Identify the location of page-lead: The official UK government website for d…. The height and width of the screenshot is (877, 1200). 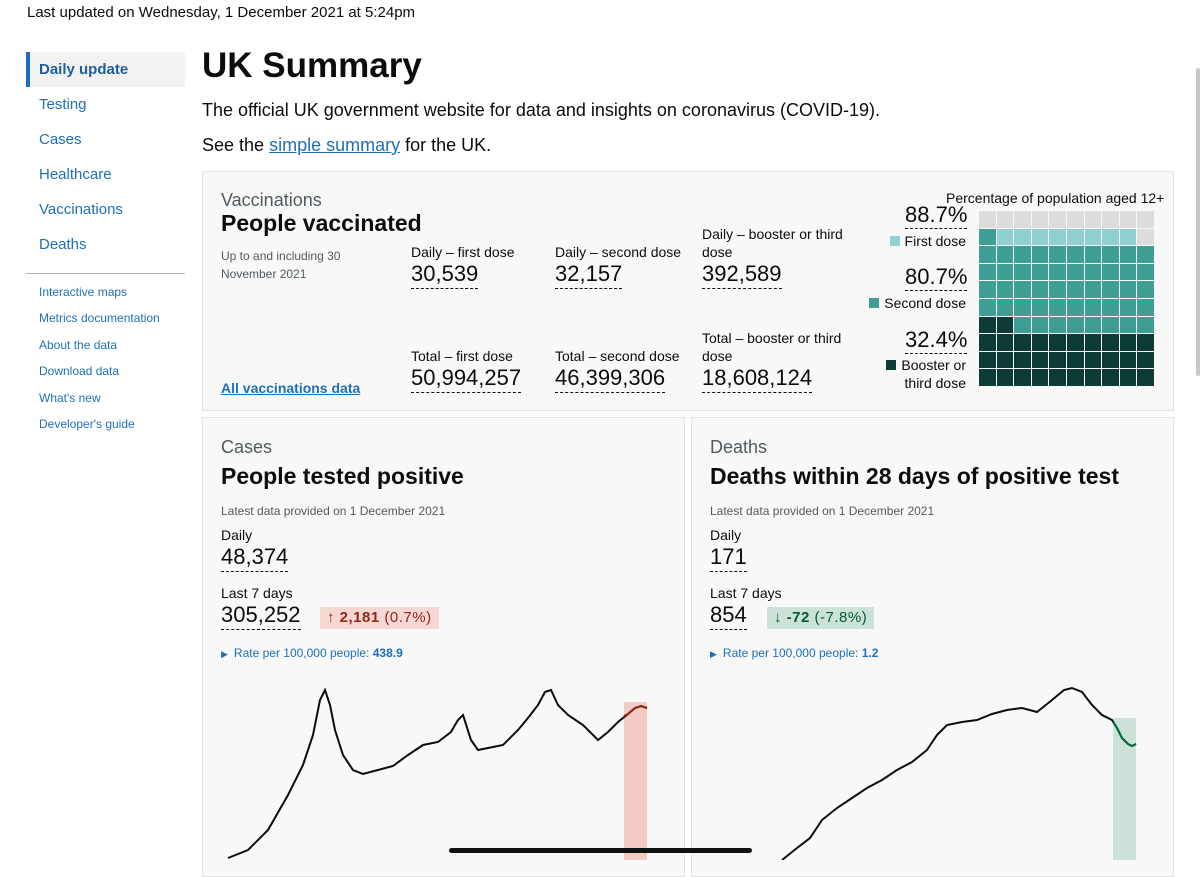
(541, 110).